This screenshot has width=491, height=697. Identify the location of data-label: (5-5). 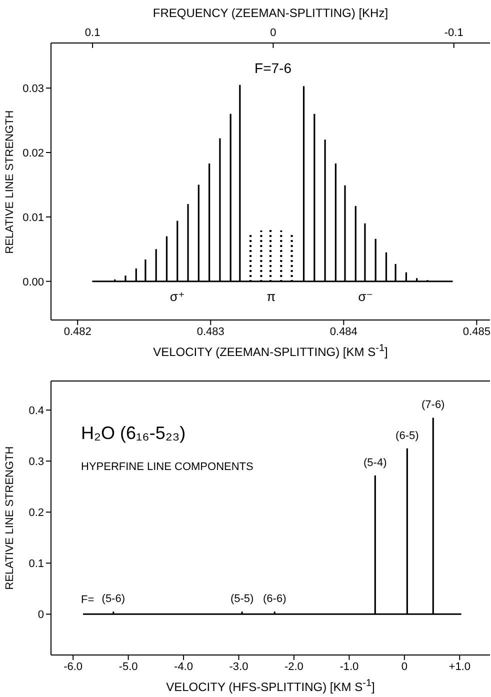
(242, 599).